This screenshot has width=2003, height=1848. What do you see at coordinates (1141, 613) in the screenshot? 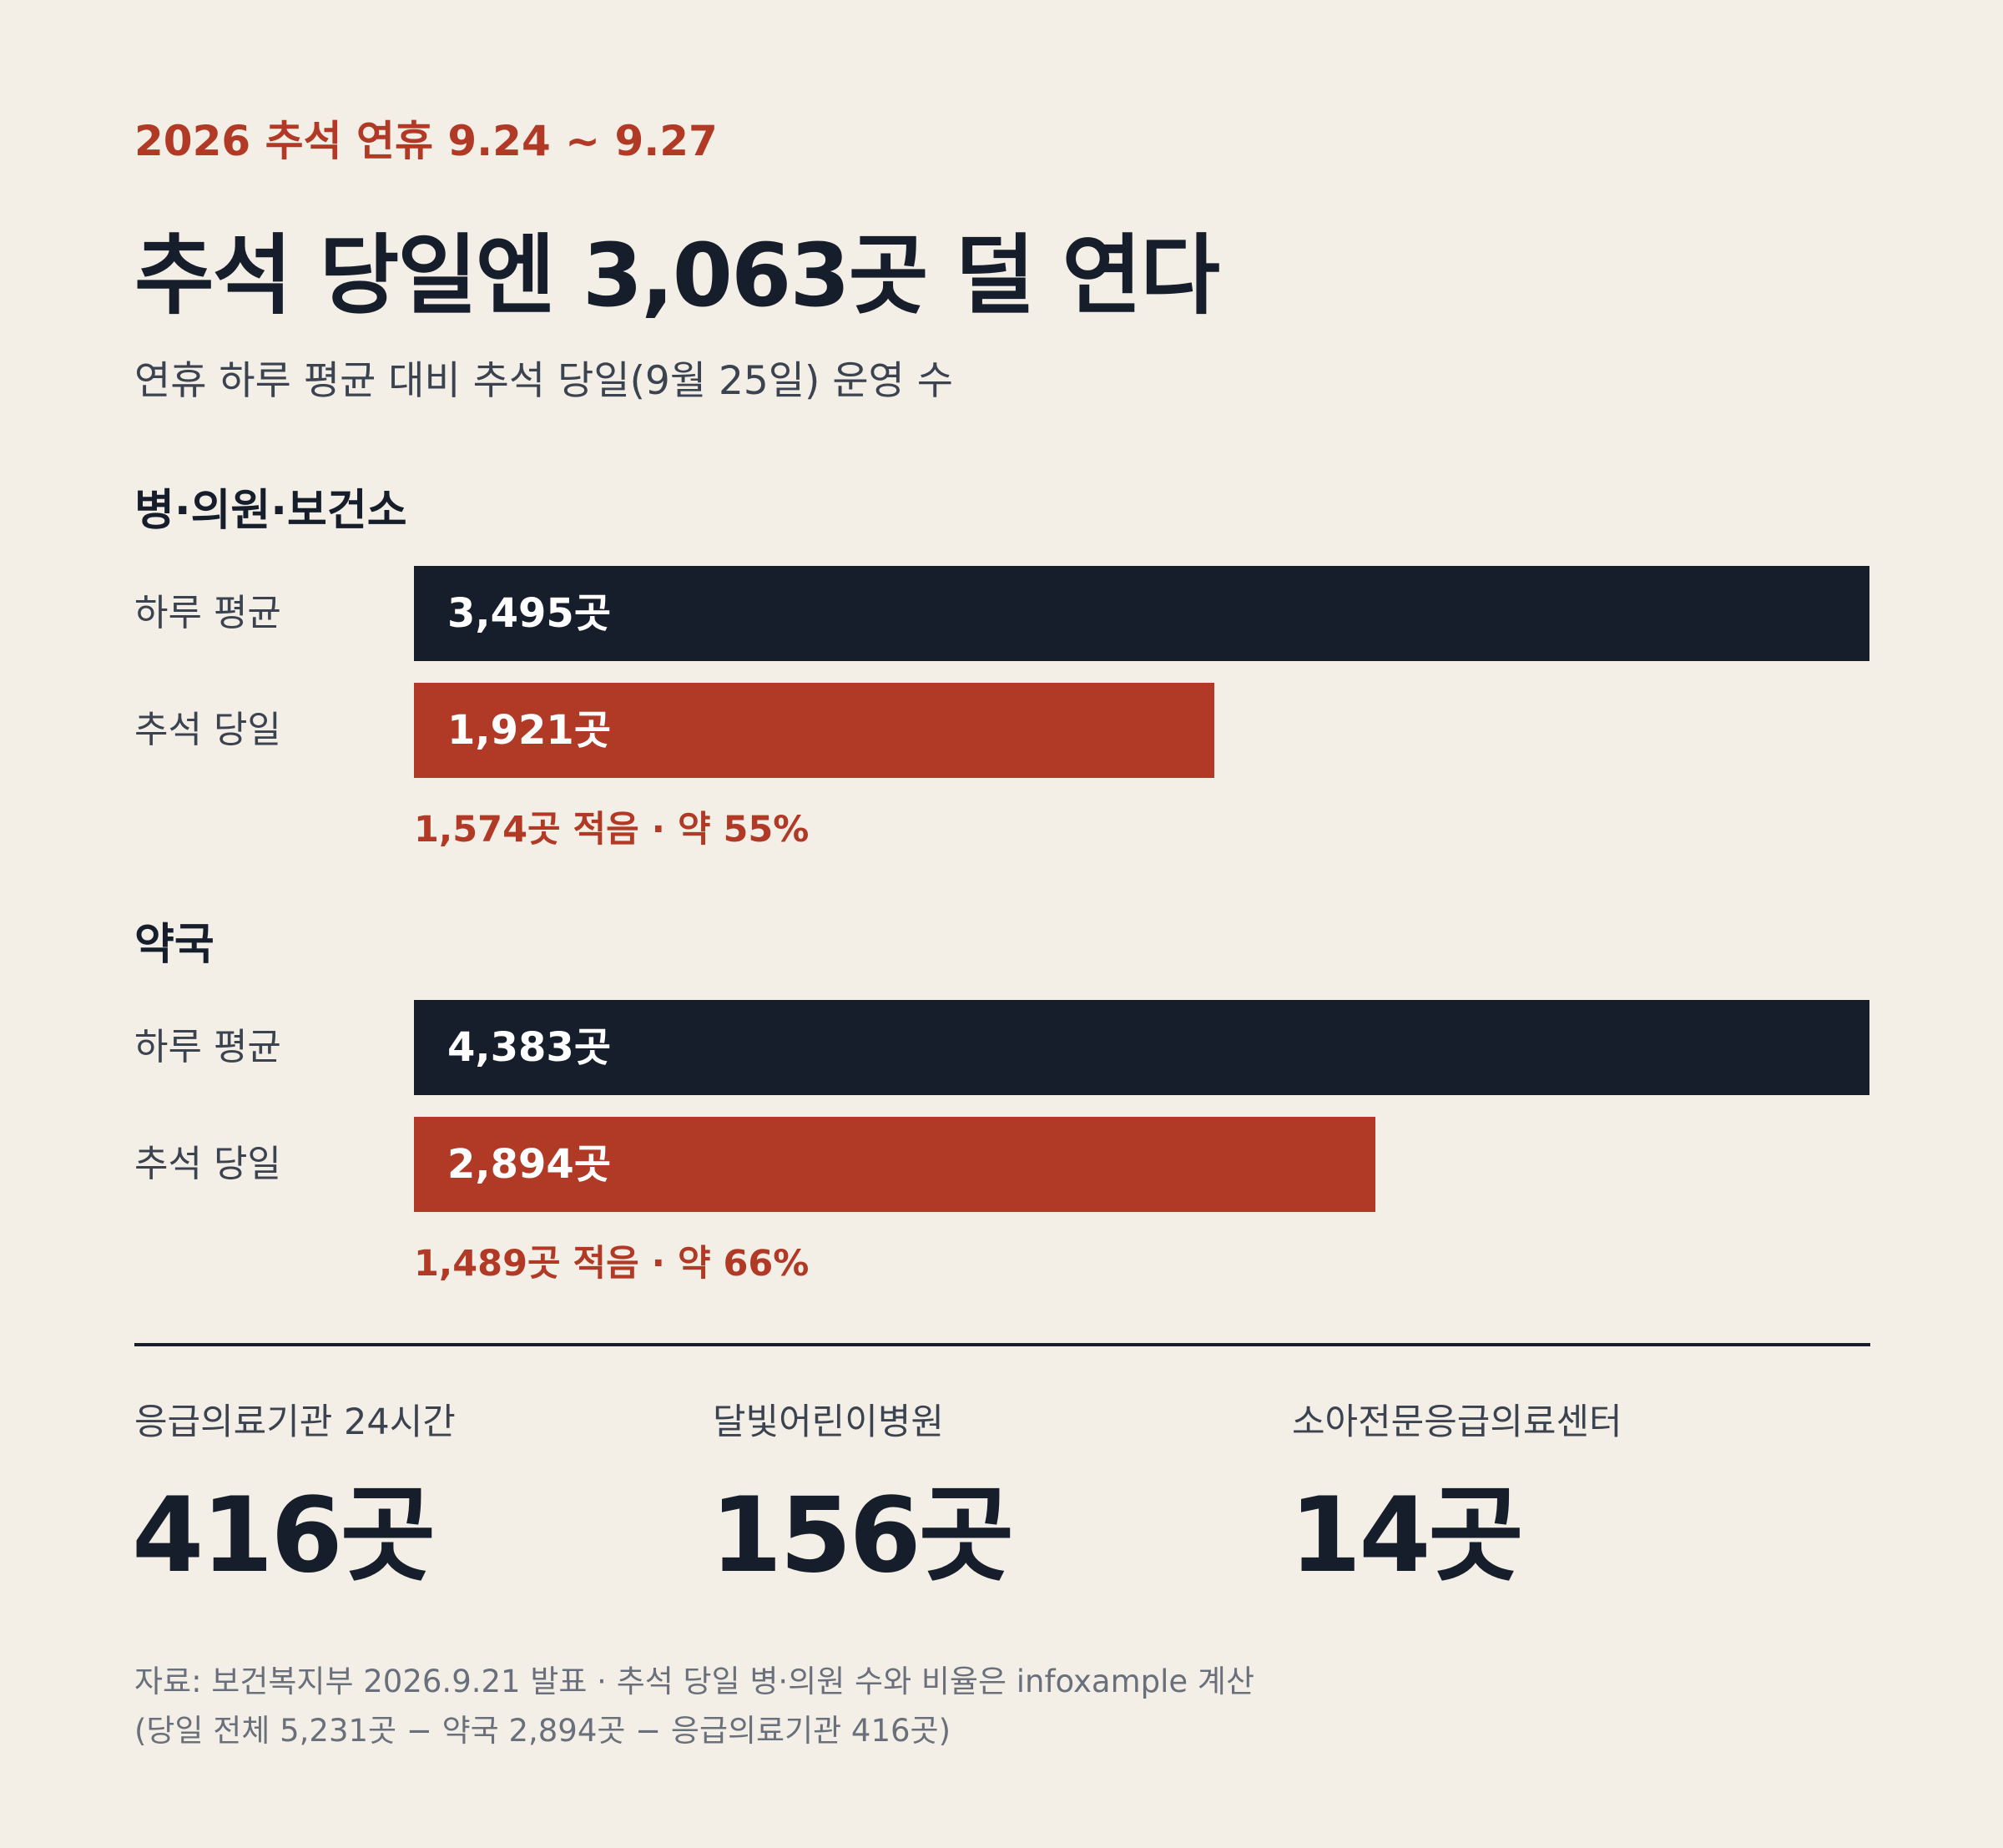
I see `bar-hospitals-avg: 3,495곳` at bounding box center [1141, 613].